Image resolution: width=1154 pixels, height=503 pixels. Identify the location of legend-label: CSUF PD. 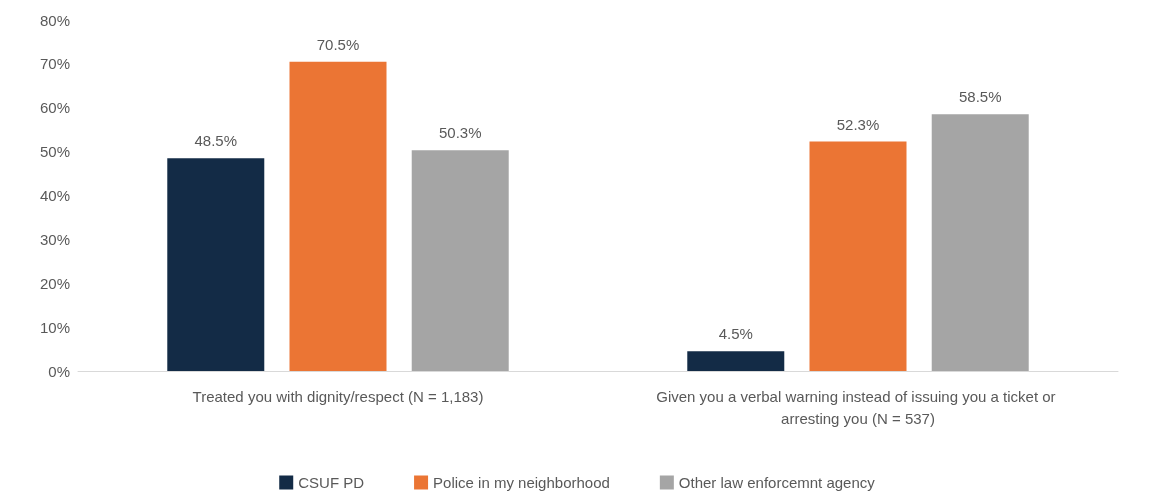
(331, 482).